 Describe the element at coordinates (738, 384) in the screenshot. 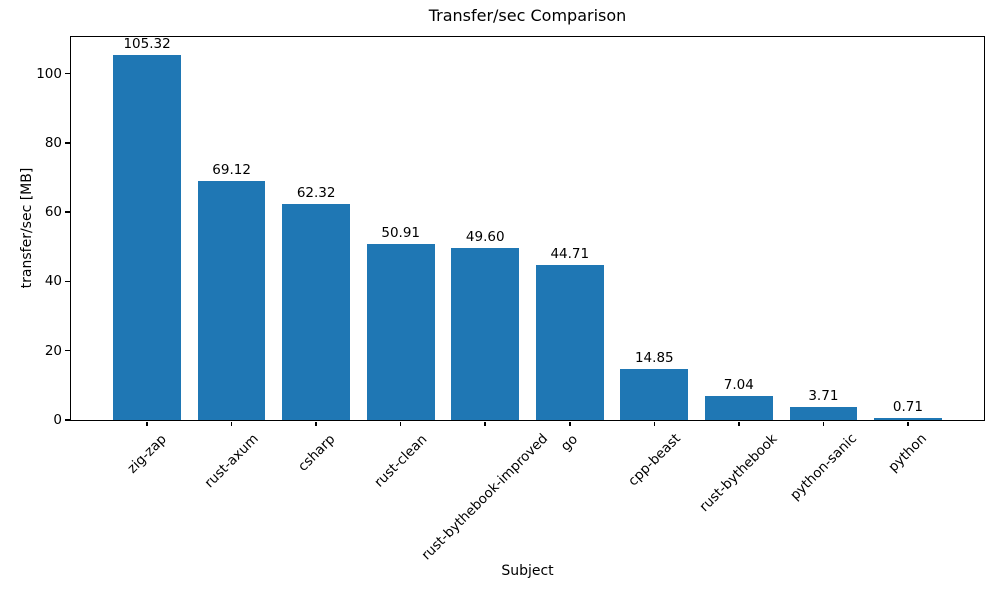

I see `bar-value-label: 7.04` at that location.